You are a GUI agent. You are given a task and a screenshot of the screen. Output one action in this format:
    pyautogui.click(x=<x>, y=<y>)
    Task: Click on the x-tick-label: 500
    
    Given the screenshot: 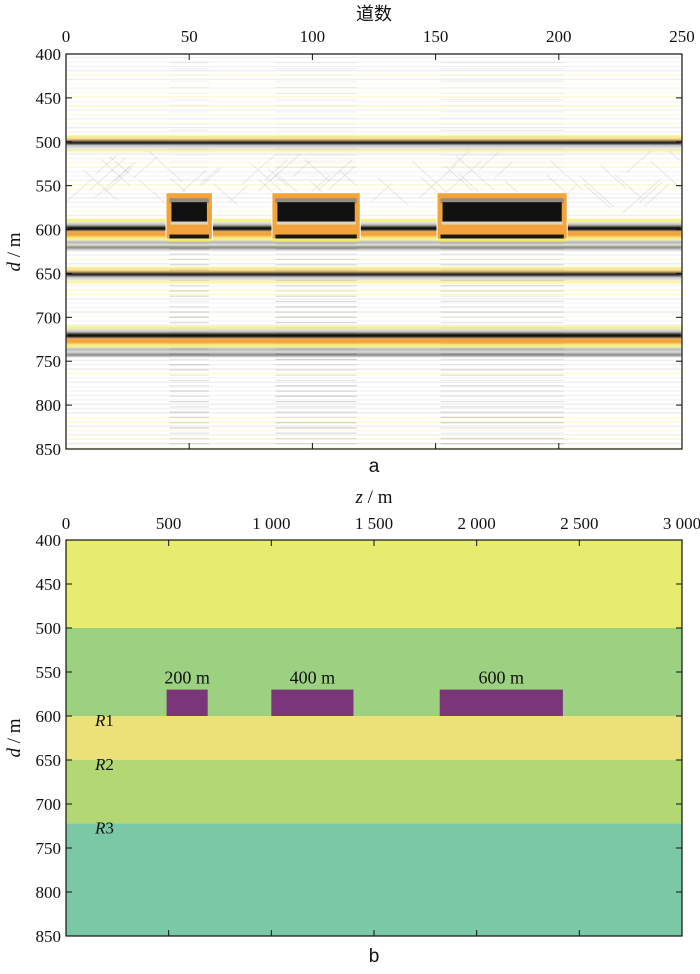 What is the action you would take?
    pyautogui.click(x=169, y=523)
    